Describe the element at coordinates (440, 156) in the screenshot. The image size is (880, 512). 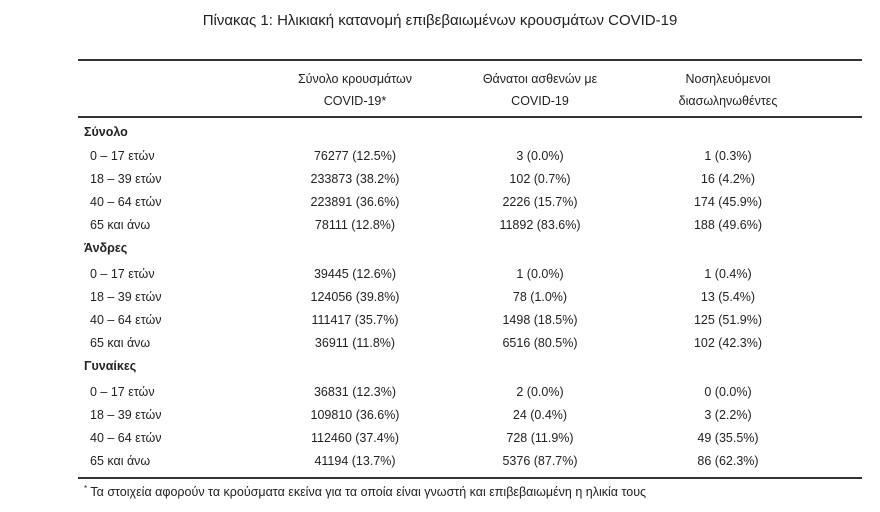
I see `table-row: 0 – 17 ετών 76277 (12.5%) 3 (0.0%) 1 (0.3%)` at that location.